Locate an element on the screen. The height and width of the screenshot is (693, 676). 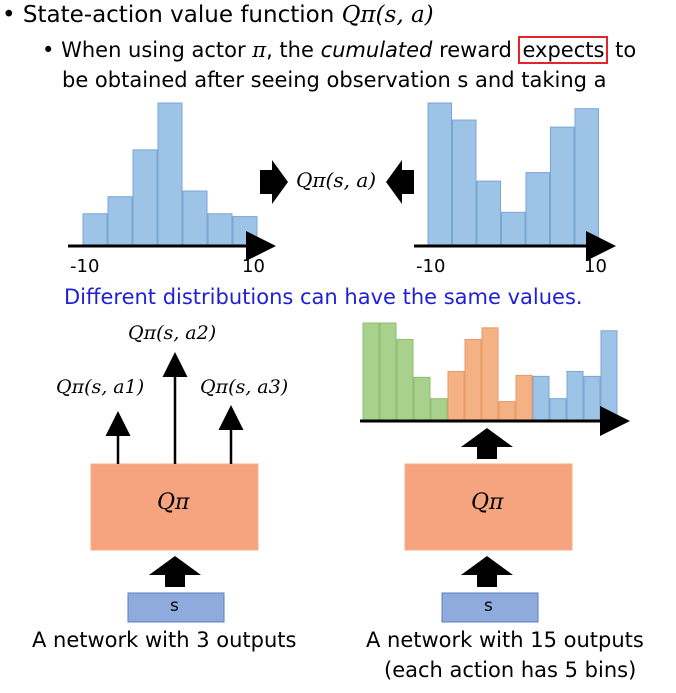
right-input-arrow-icon is located at coordinates (487, 571).